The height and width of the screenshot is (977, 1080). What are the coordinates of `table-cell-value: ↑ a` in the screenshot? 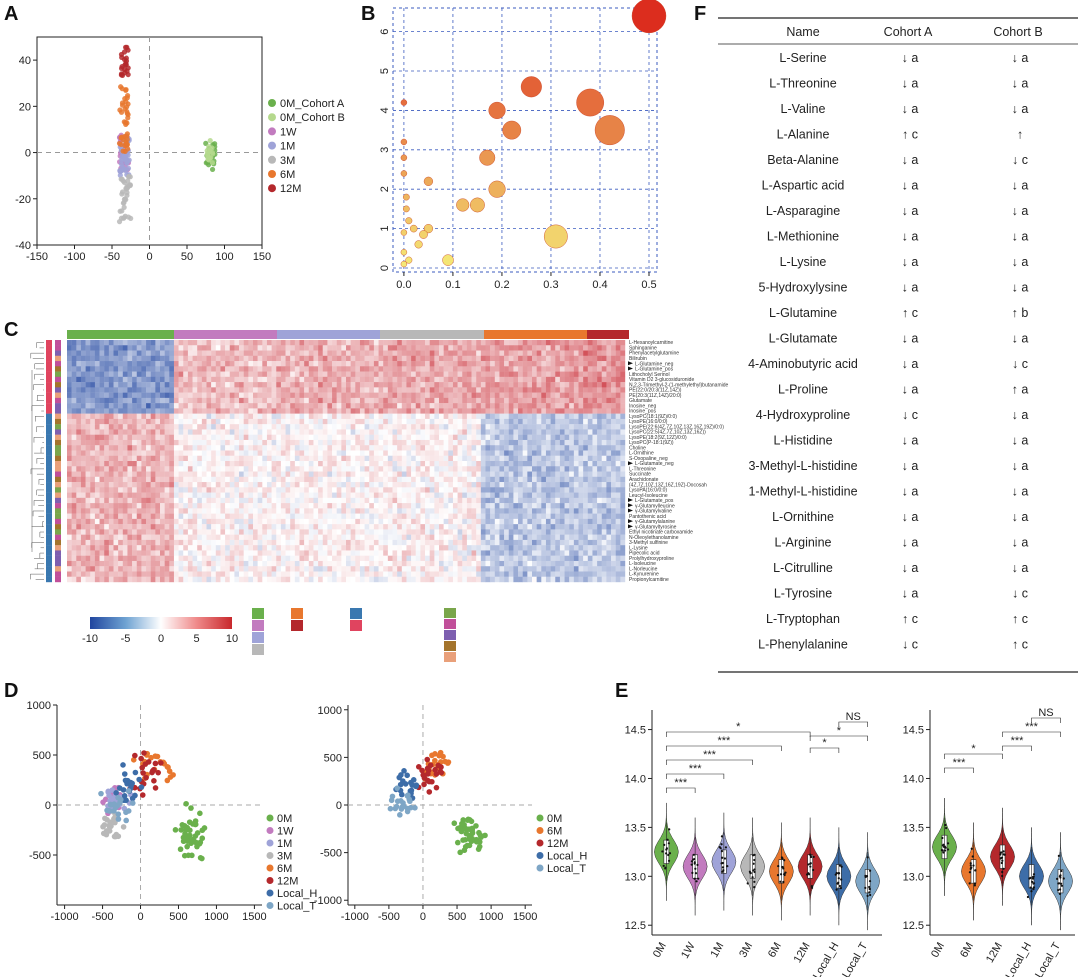 It's located at (1020, 390).